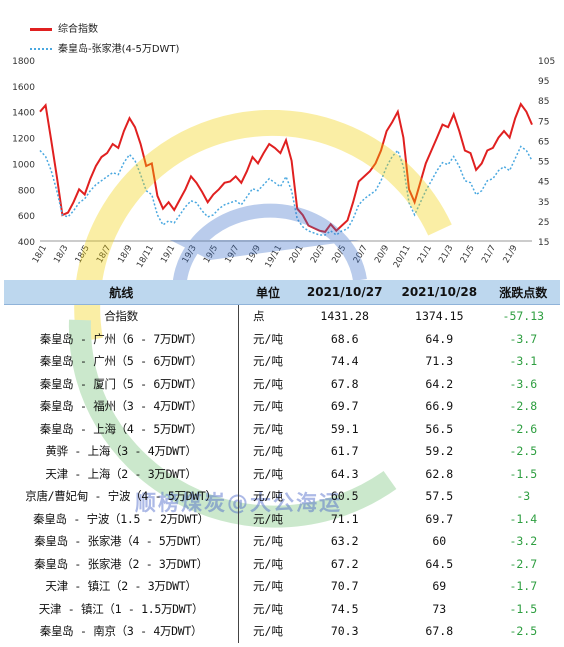  I want to click on table-row: 京唐/曹妃甸 - 宁波（4 - 5万DWT） 元/吨 60.5 57.5 -3, so click(282, 496).